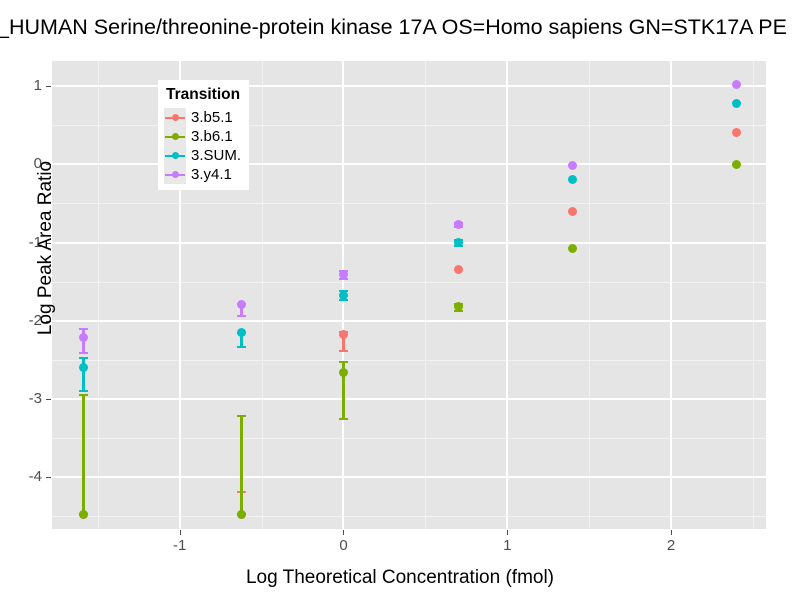  I want to click on legend-item-3-b6-1: 3.b6.1, so click(202, 136).